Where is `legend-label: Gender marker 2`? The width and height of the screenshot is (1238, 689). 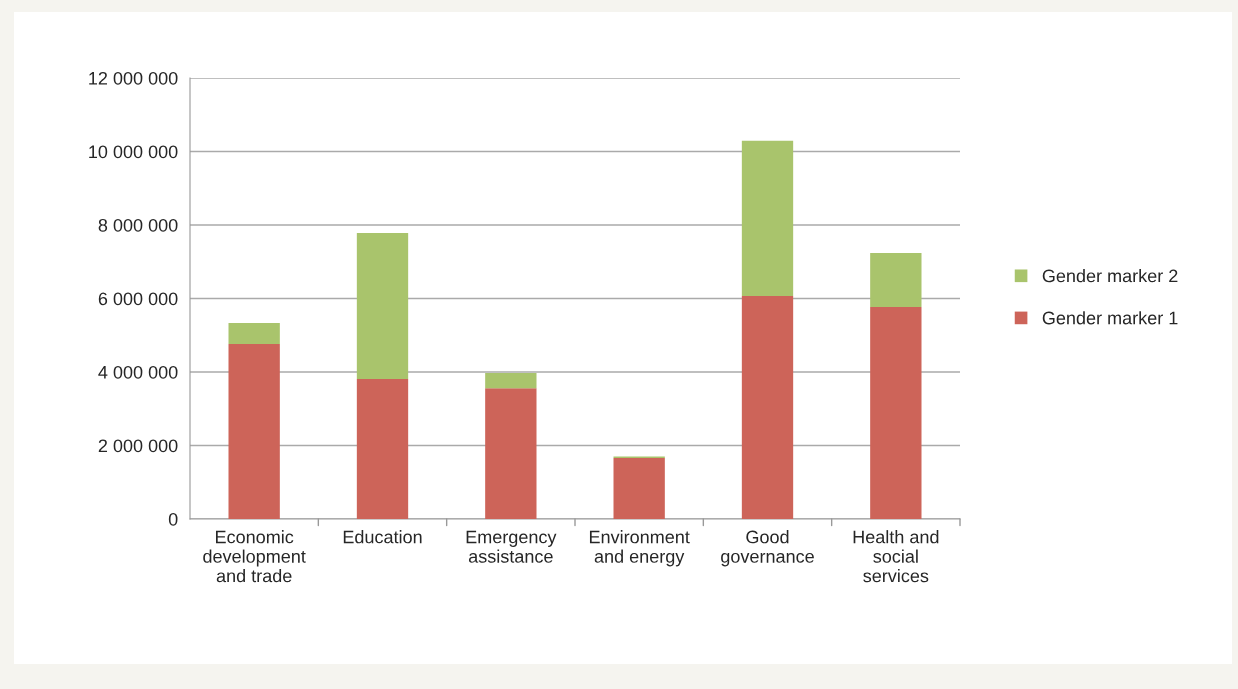
legend-label: Gender marker 2 is located at coordinates (1110, 276).